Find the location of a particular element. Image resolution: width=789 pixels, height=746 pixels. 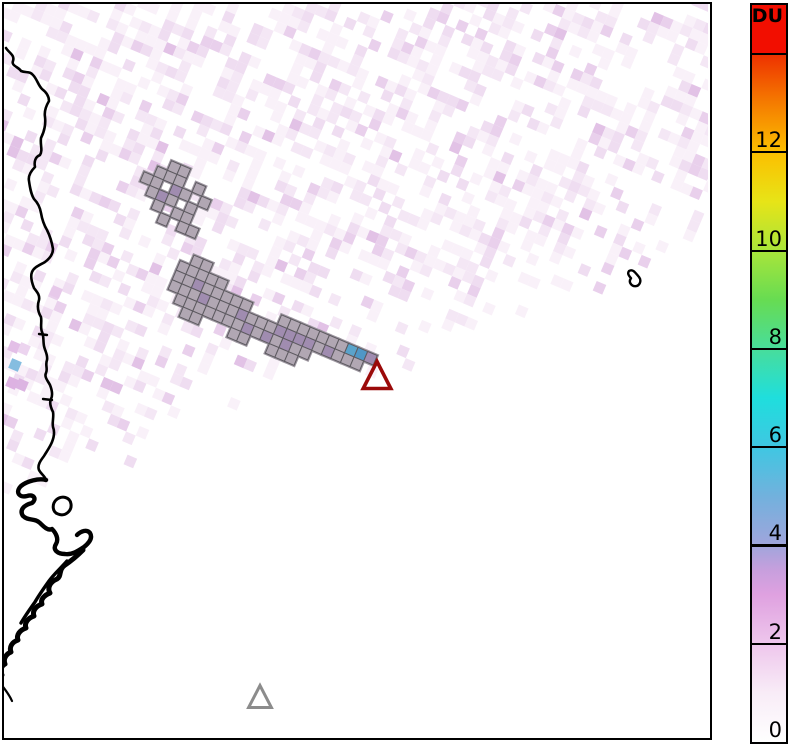

colorbar-gradient: DU 12 10 8 6 4 2 0 is located at coordinates (769, 373).